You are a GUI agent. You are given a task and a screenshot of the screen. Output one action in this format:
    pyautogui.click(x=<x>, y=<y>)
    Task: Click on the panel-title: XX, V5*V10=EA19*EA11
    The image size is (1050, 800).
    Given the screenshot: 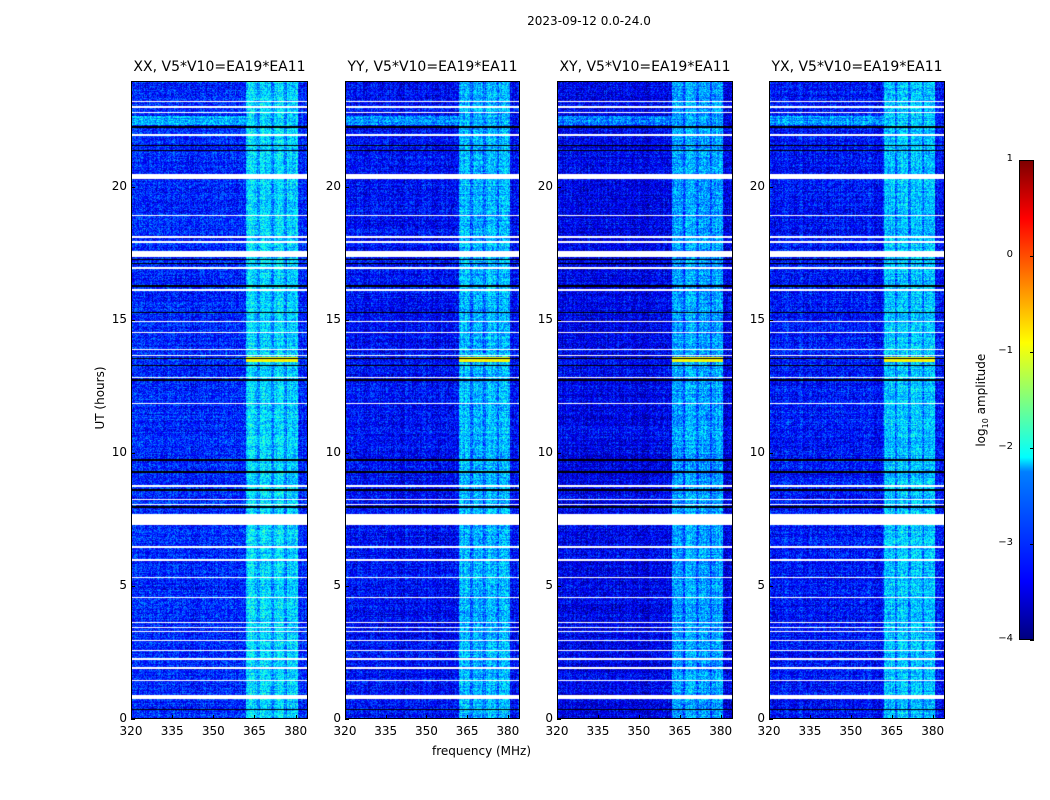 What is the action you would take?
    pyautogui.click(x=219, y=67)
    